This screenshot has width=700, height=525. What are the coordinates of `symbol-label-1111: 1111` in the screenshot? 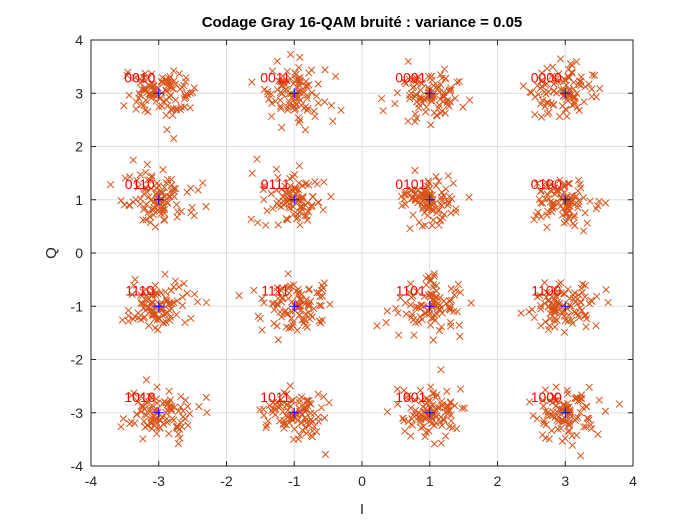 It's located at (275, 291).